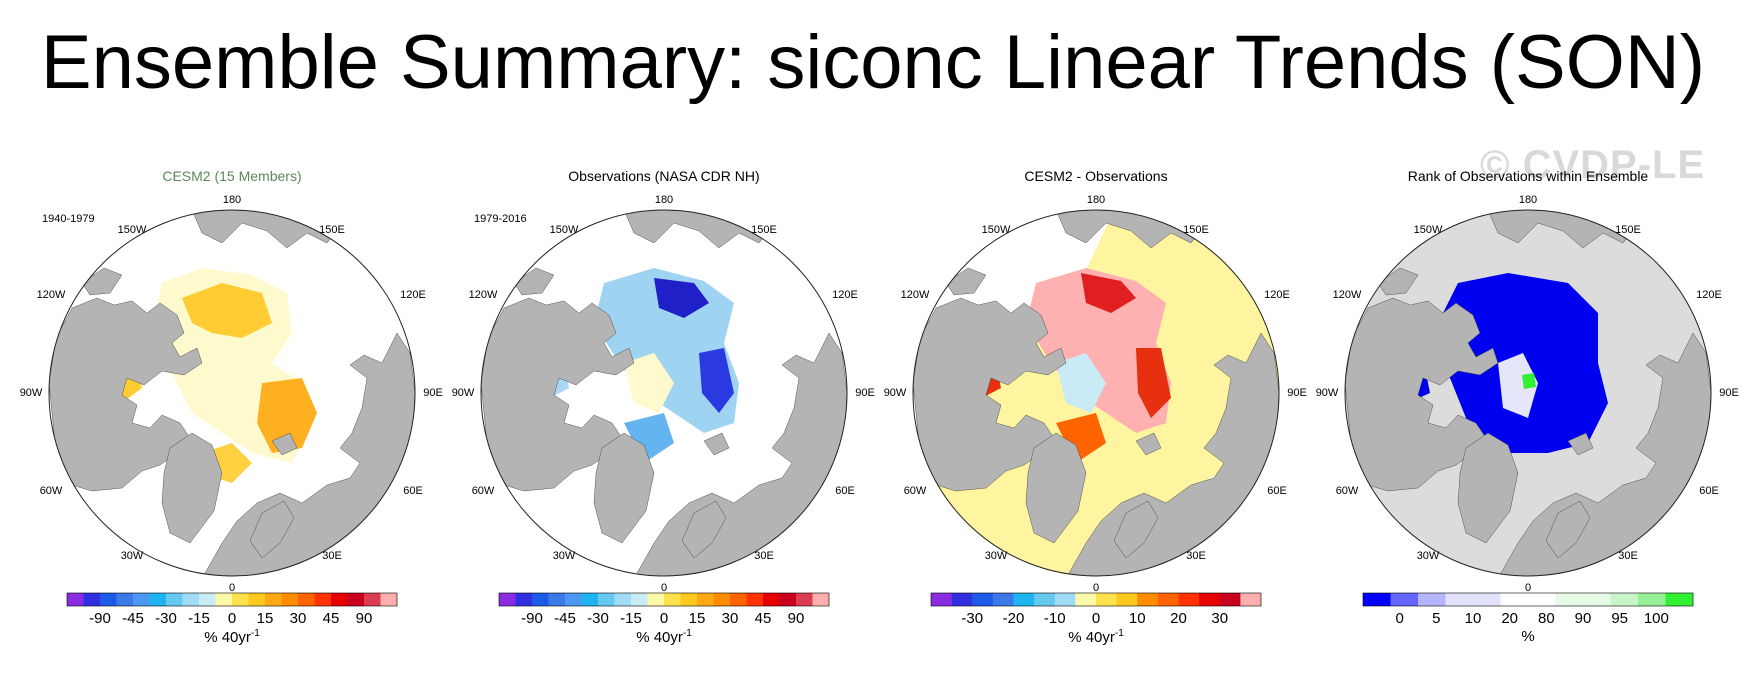 The width and height of the screenshot is (1746, 674). Describe the element at coordinates (697, 618) in the screenshot. I see `colorbar-tick-label: 15` at that location.